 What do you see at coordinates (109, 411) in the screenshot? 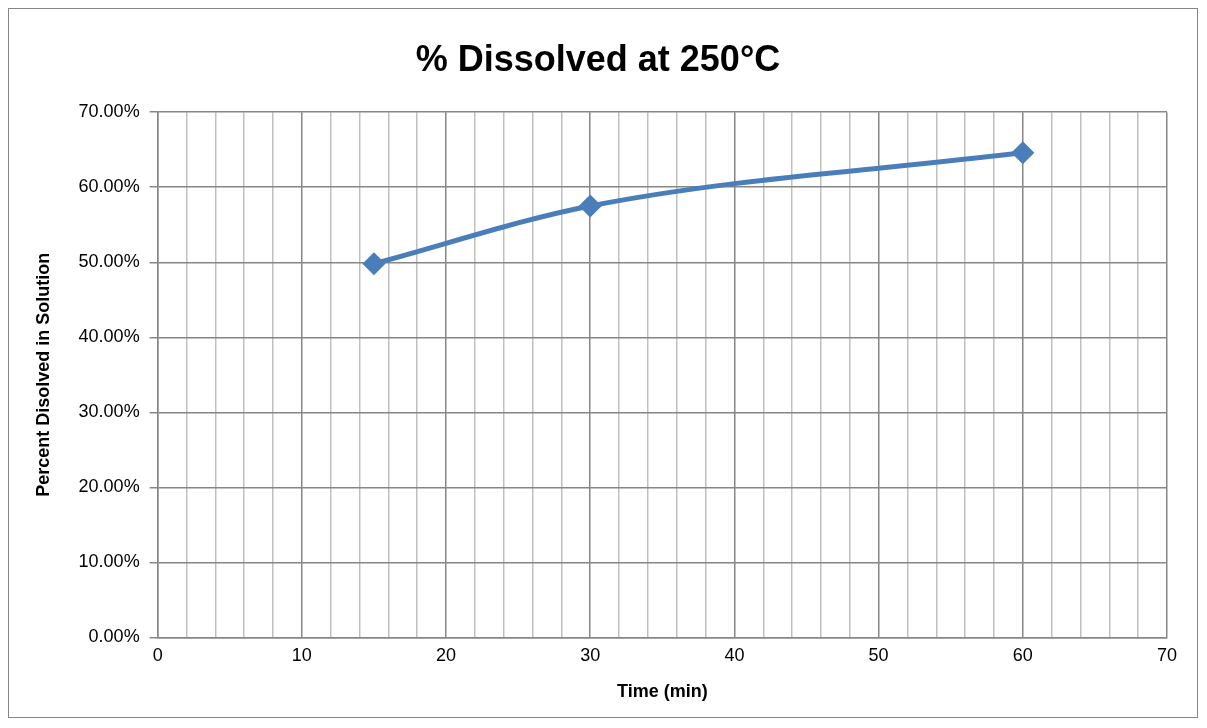
I see `y-tick-label: 30.00%` at bounding box center [109, 411].